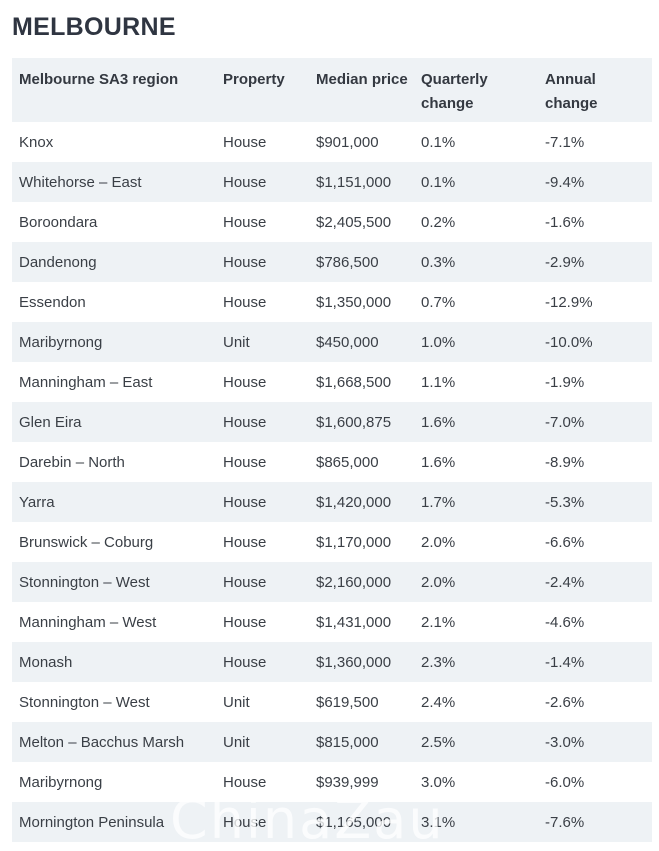 The height and width of the screenshot is (851, 659). Describe the element at coordinates (565, 822) in the screenshot. I see `cell-annual-change: -7.6%` at that location.